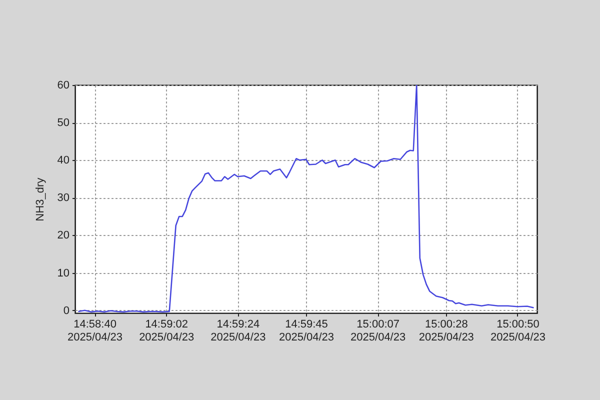 The height and width of the screenshot is (400, 600). What do you see at coordinates (518, 331) in the screenshot?
I see `x-tick-label: 15:00:50 2025/04/23` at bounding box center [518, 331].